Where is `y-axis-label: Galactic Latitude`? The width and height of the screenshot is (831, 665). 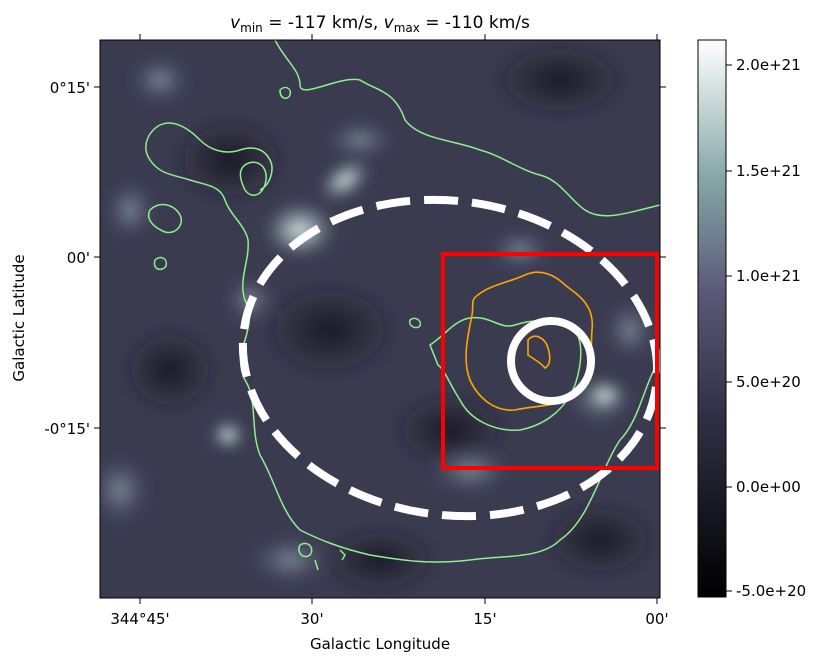
y-axis-label: Galactic Latitude is located at coordinates (19, 317).